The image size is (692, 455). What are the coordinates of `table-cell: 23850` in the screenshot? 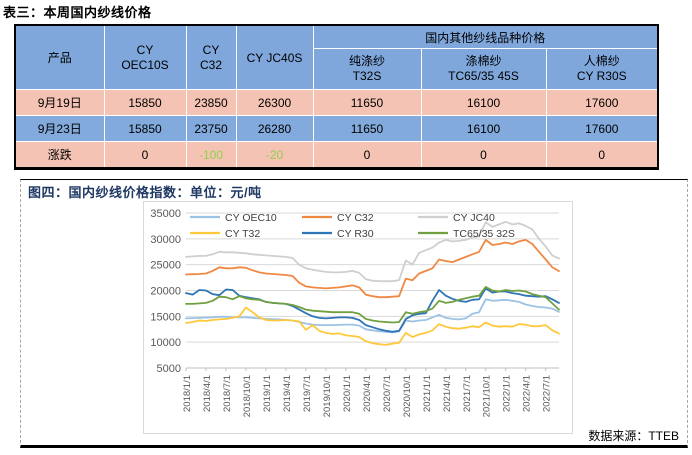 It's located at (211, 102).